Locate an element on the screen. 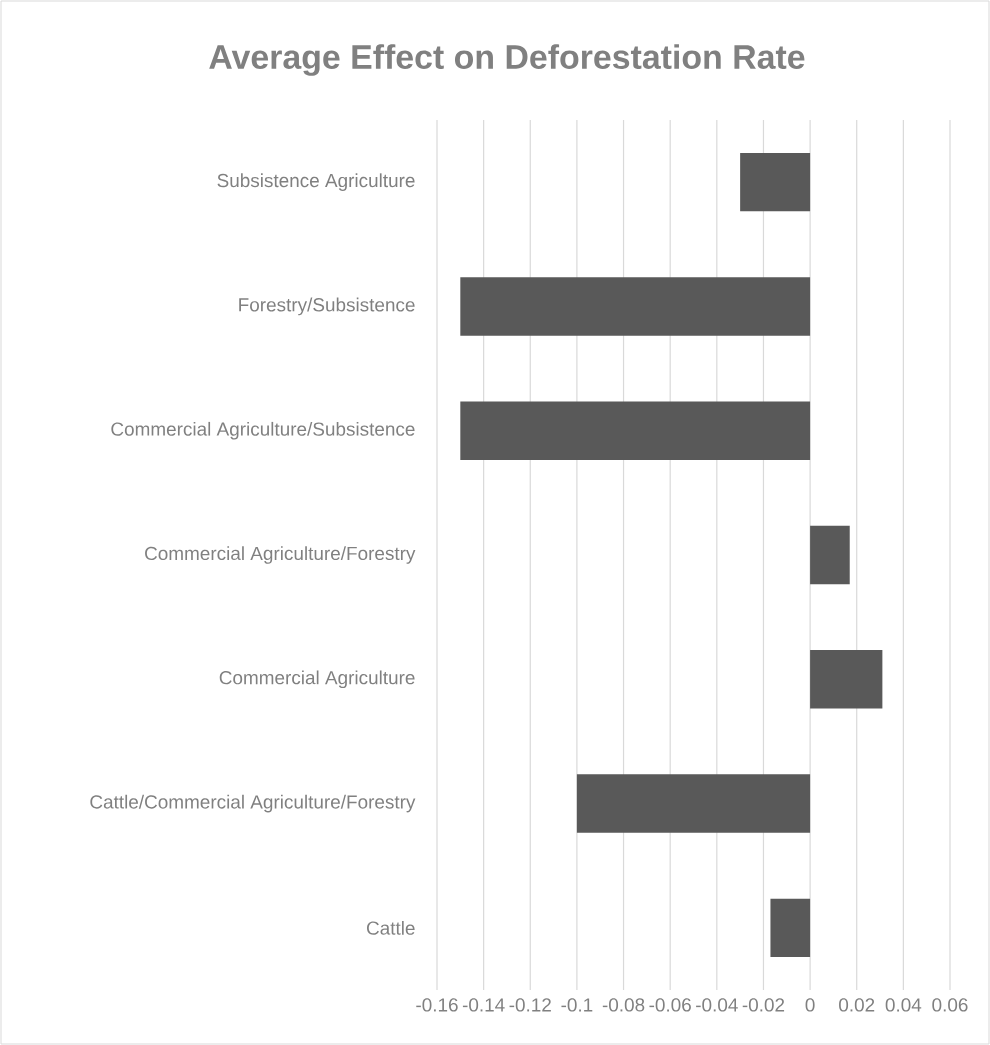  x-tick-label: 0.02 is located at coordinates (857, 1005).